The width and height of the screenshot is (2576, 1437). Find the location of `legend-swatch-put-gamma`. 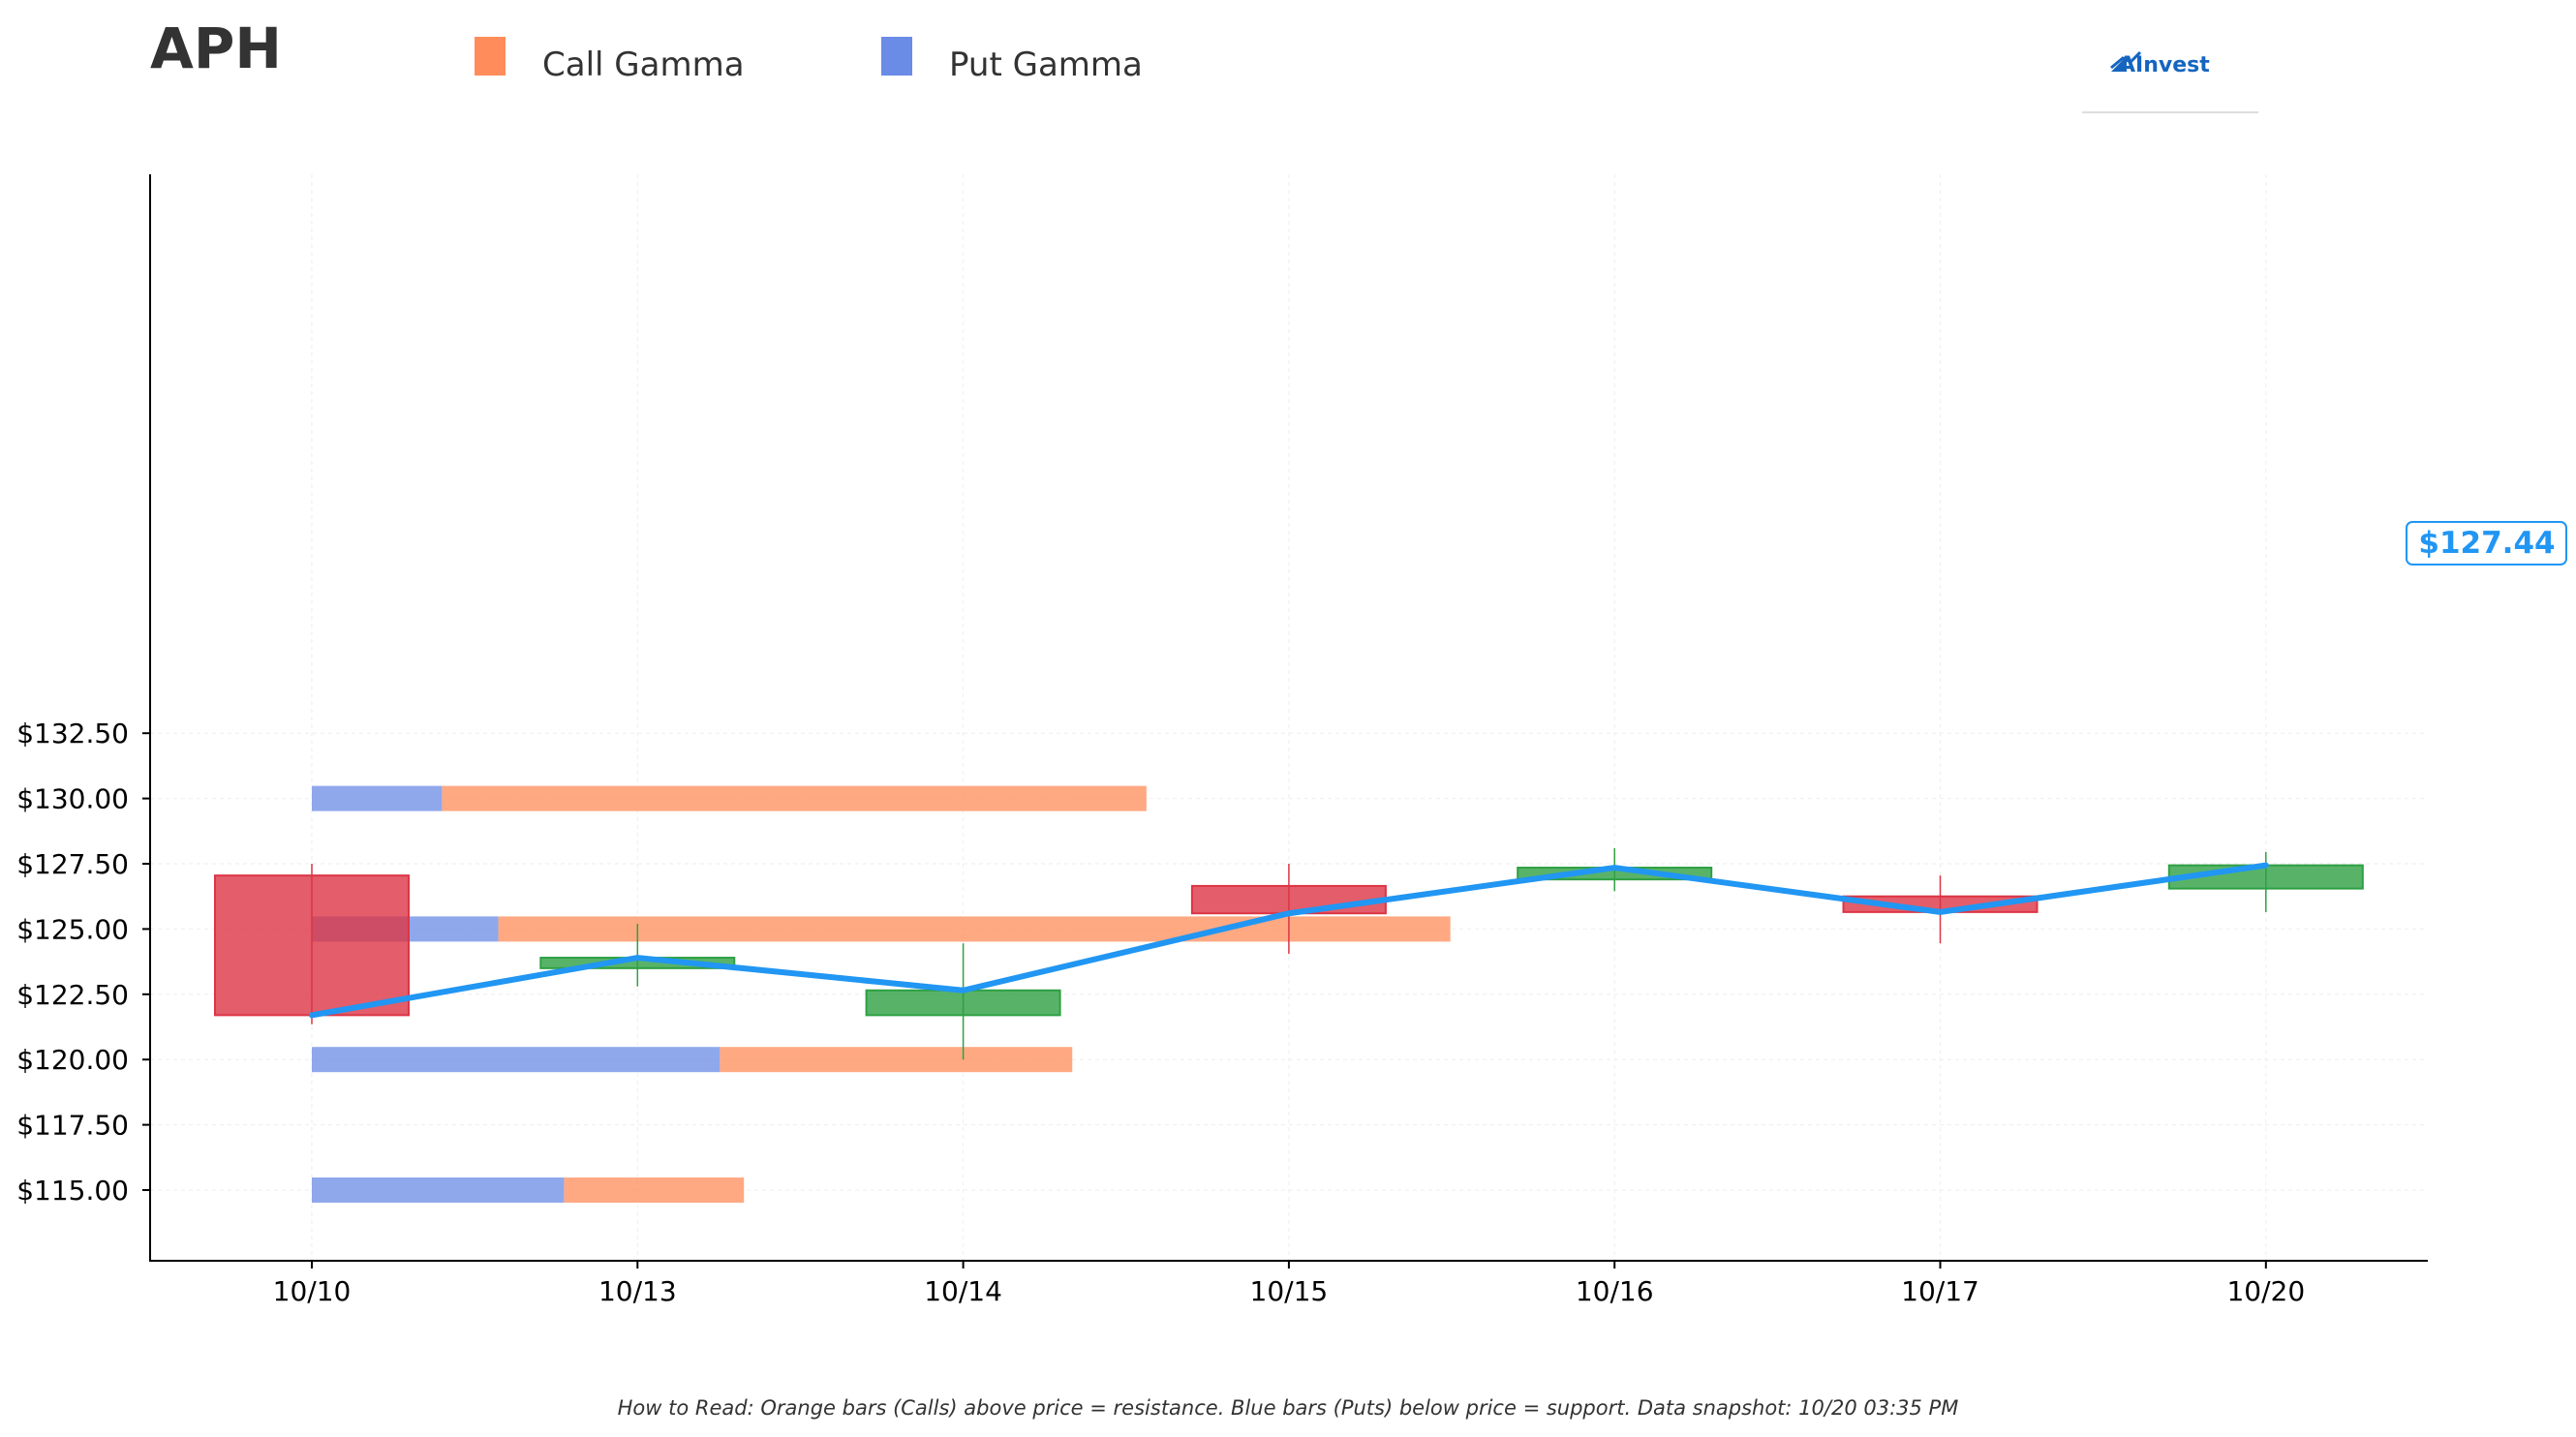

legend-swatch-put-gamma is located at coordinates (896, 57).